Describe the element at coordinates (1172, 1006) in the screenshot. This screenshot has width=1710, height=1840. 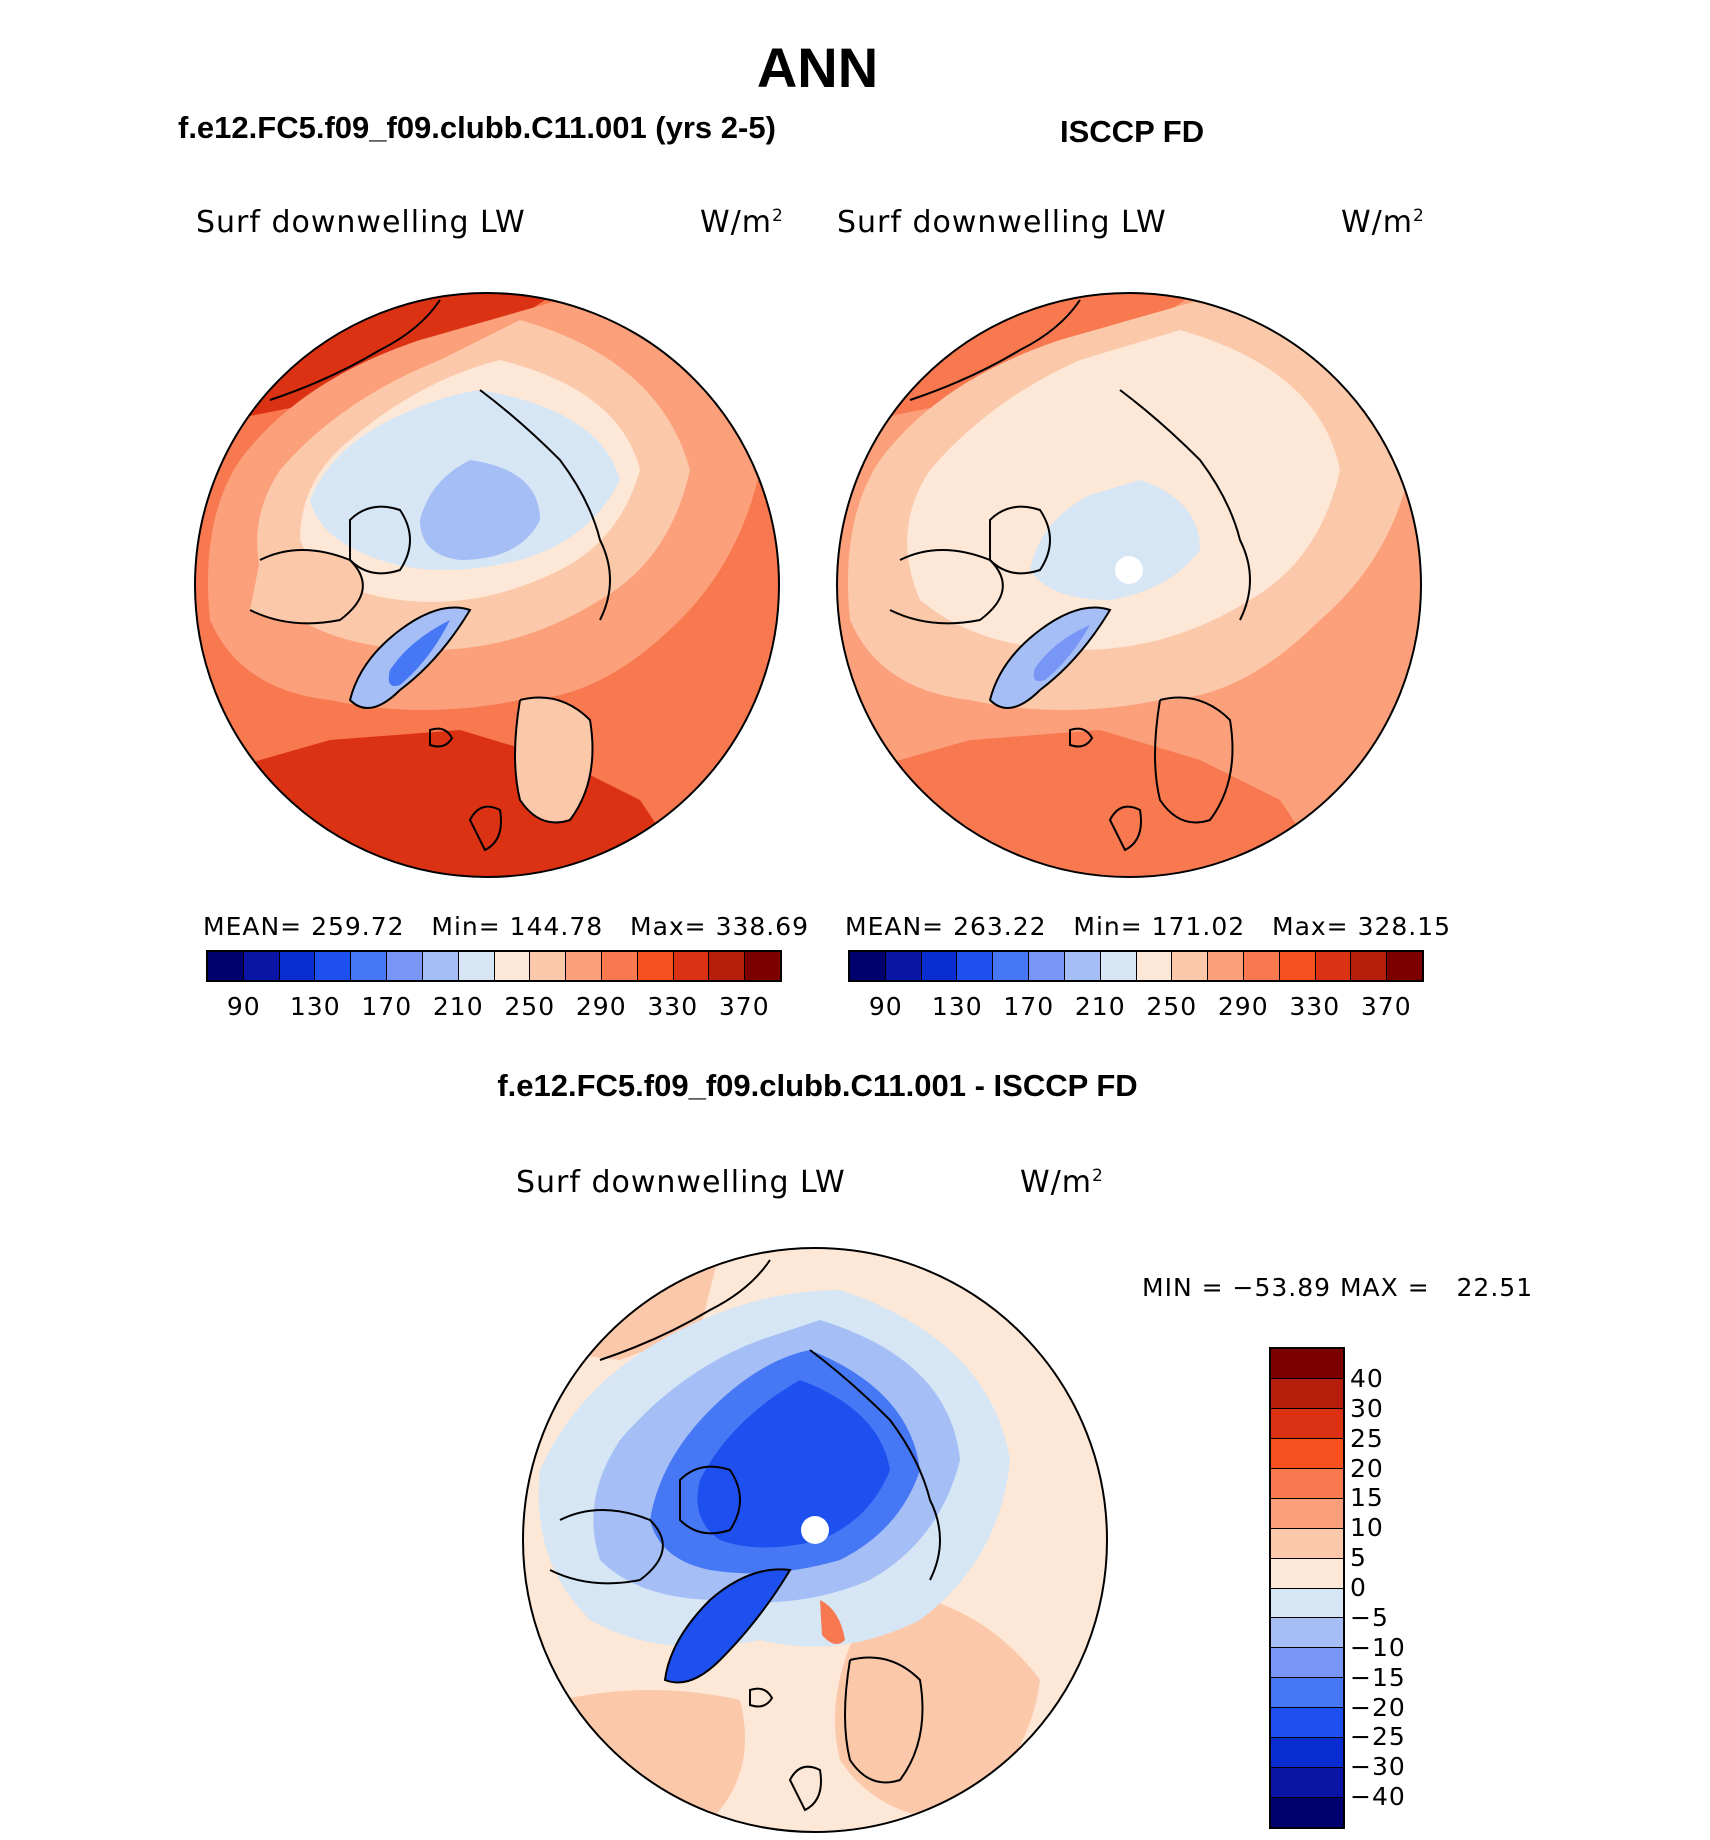
I see `right-colorbar-tick-label: 250` at that location.